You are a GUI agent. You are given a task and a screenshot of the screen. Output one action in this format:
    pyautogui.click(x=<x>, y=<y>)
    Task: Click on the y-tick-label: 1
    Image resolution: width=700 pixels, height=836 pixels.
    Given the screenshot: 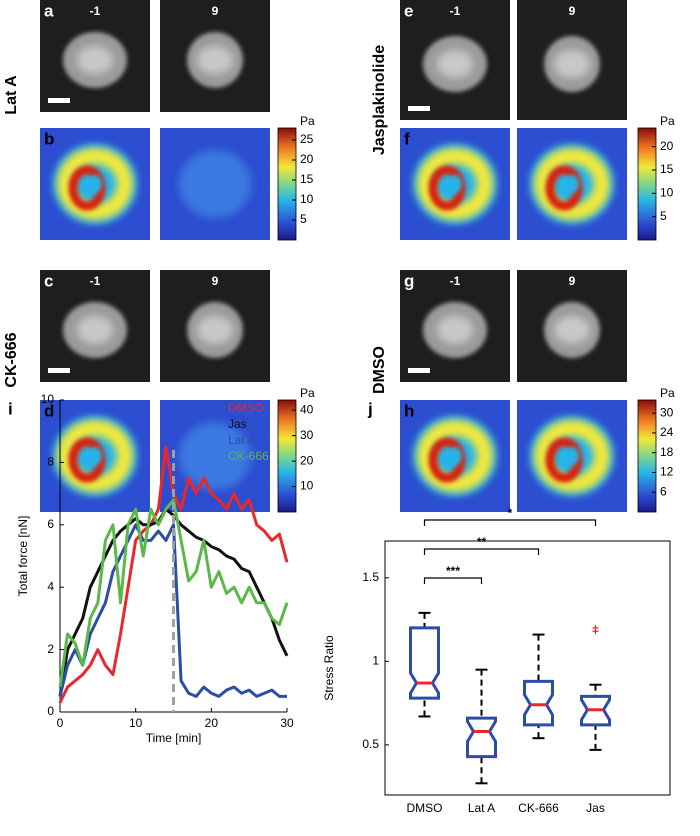 What is the action you would take?
    pyautogui.click(x=375, y=660)
    